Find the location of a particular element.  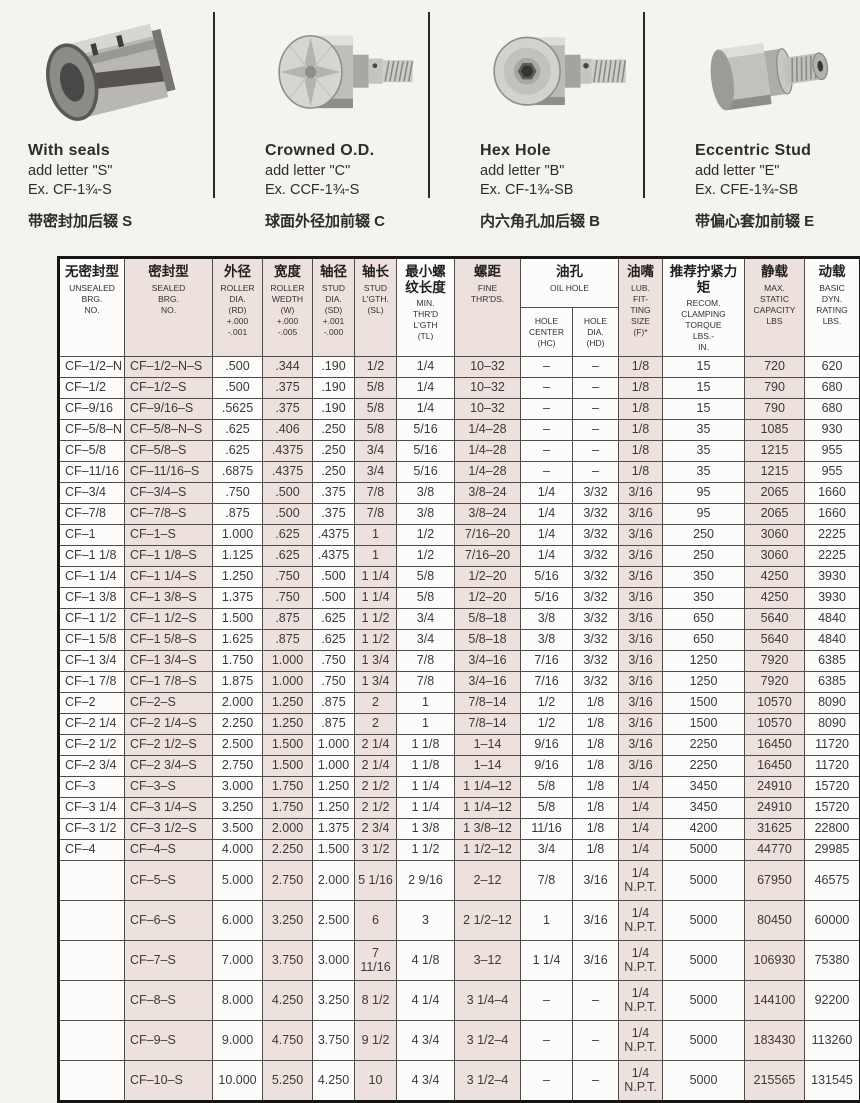

cell-dyn: 22800 is located at coordinates (832, 829).